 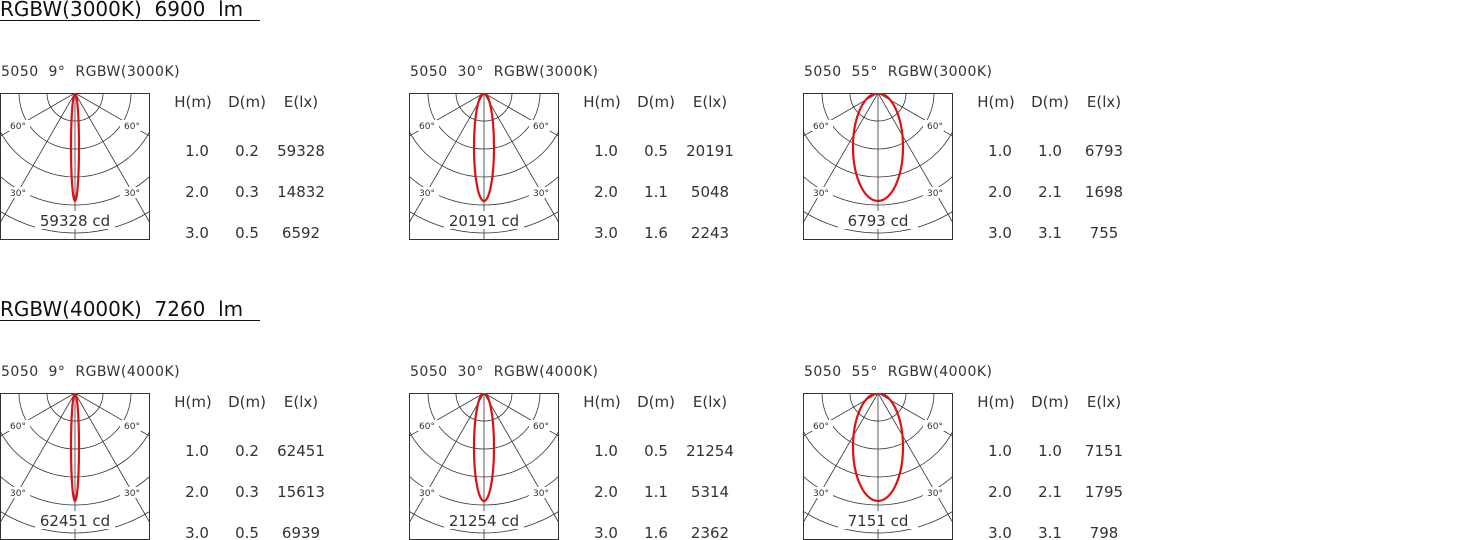 I want to click on polar-diagram: 60° 60° 30° 30° 7151 cd, so click(x=878, y=466).